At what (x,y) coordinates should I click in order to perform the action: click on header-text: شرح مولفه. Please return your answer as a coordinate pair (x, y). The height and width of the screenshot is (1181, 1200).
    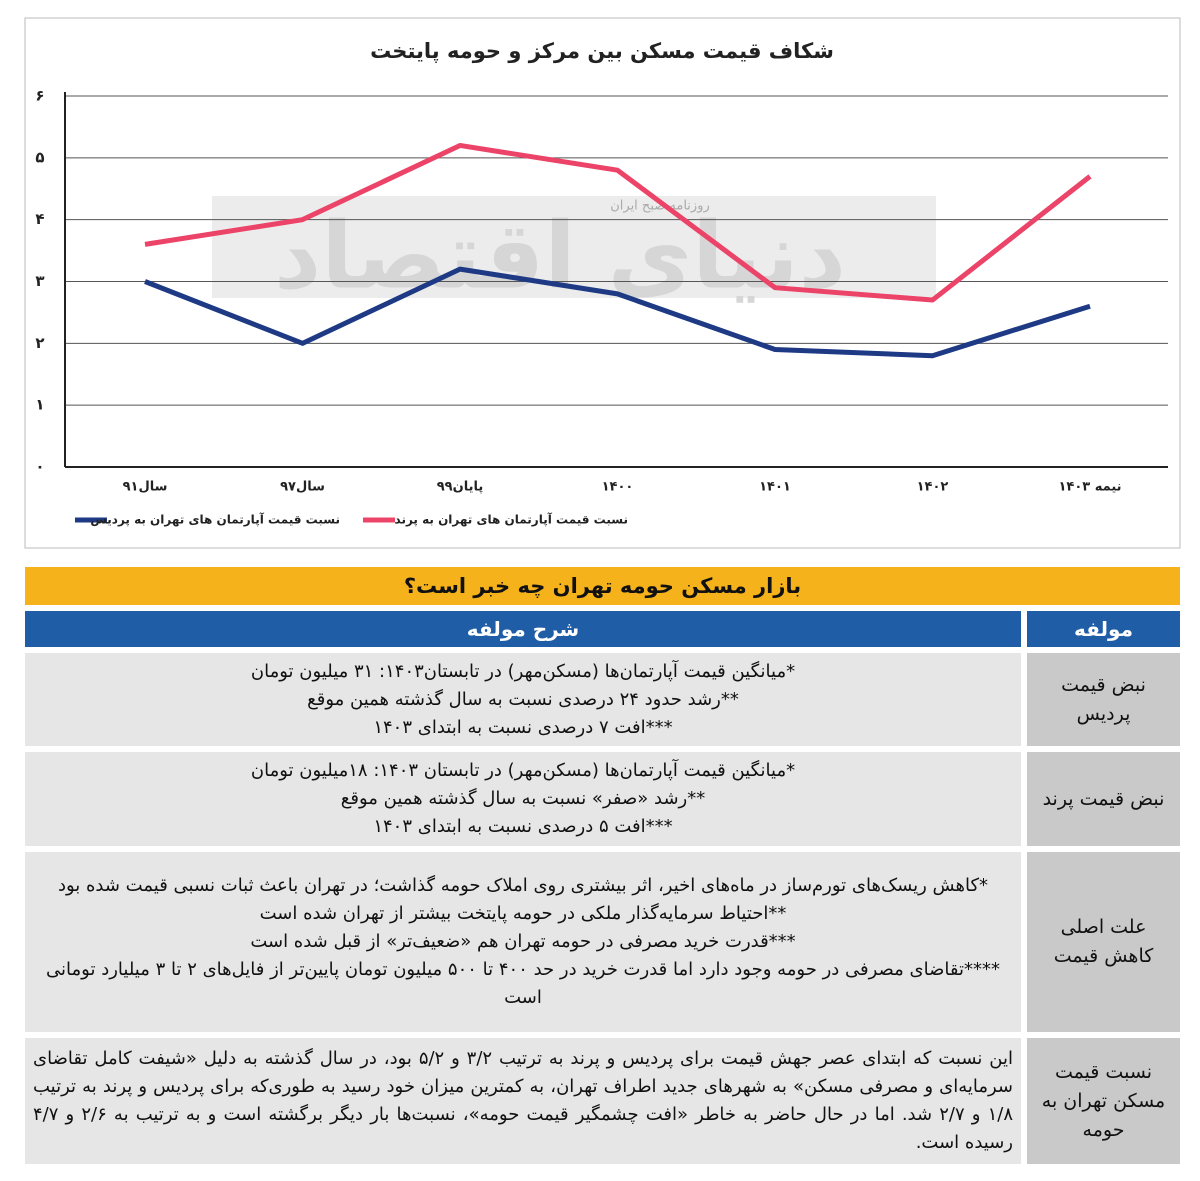
    Looking at the image, I should click on (523, 629).